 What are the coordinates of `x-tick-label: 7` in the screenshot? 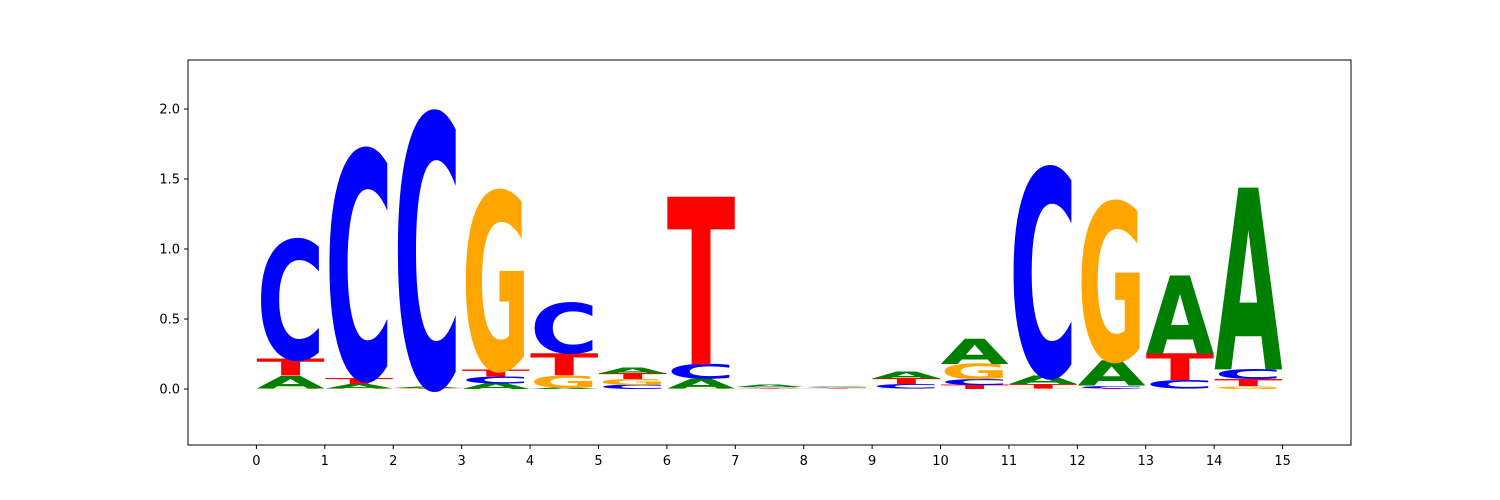 It's located at (735, 461).